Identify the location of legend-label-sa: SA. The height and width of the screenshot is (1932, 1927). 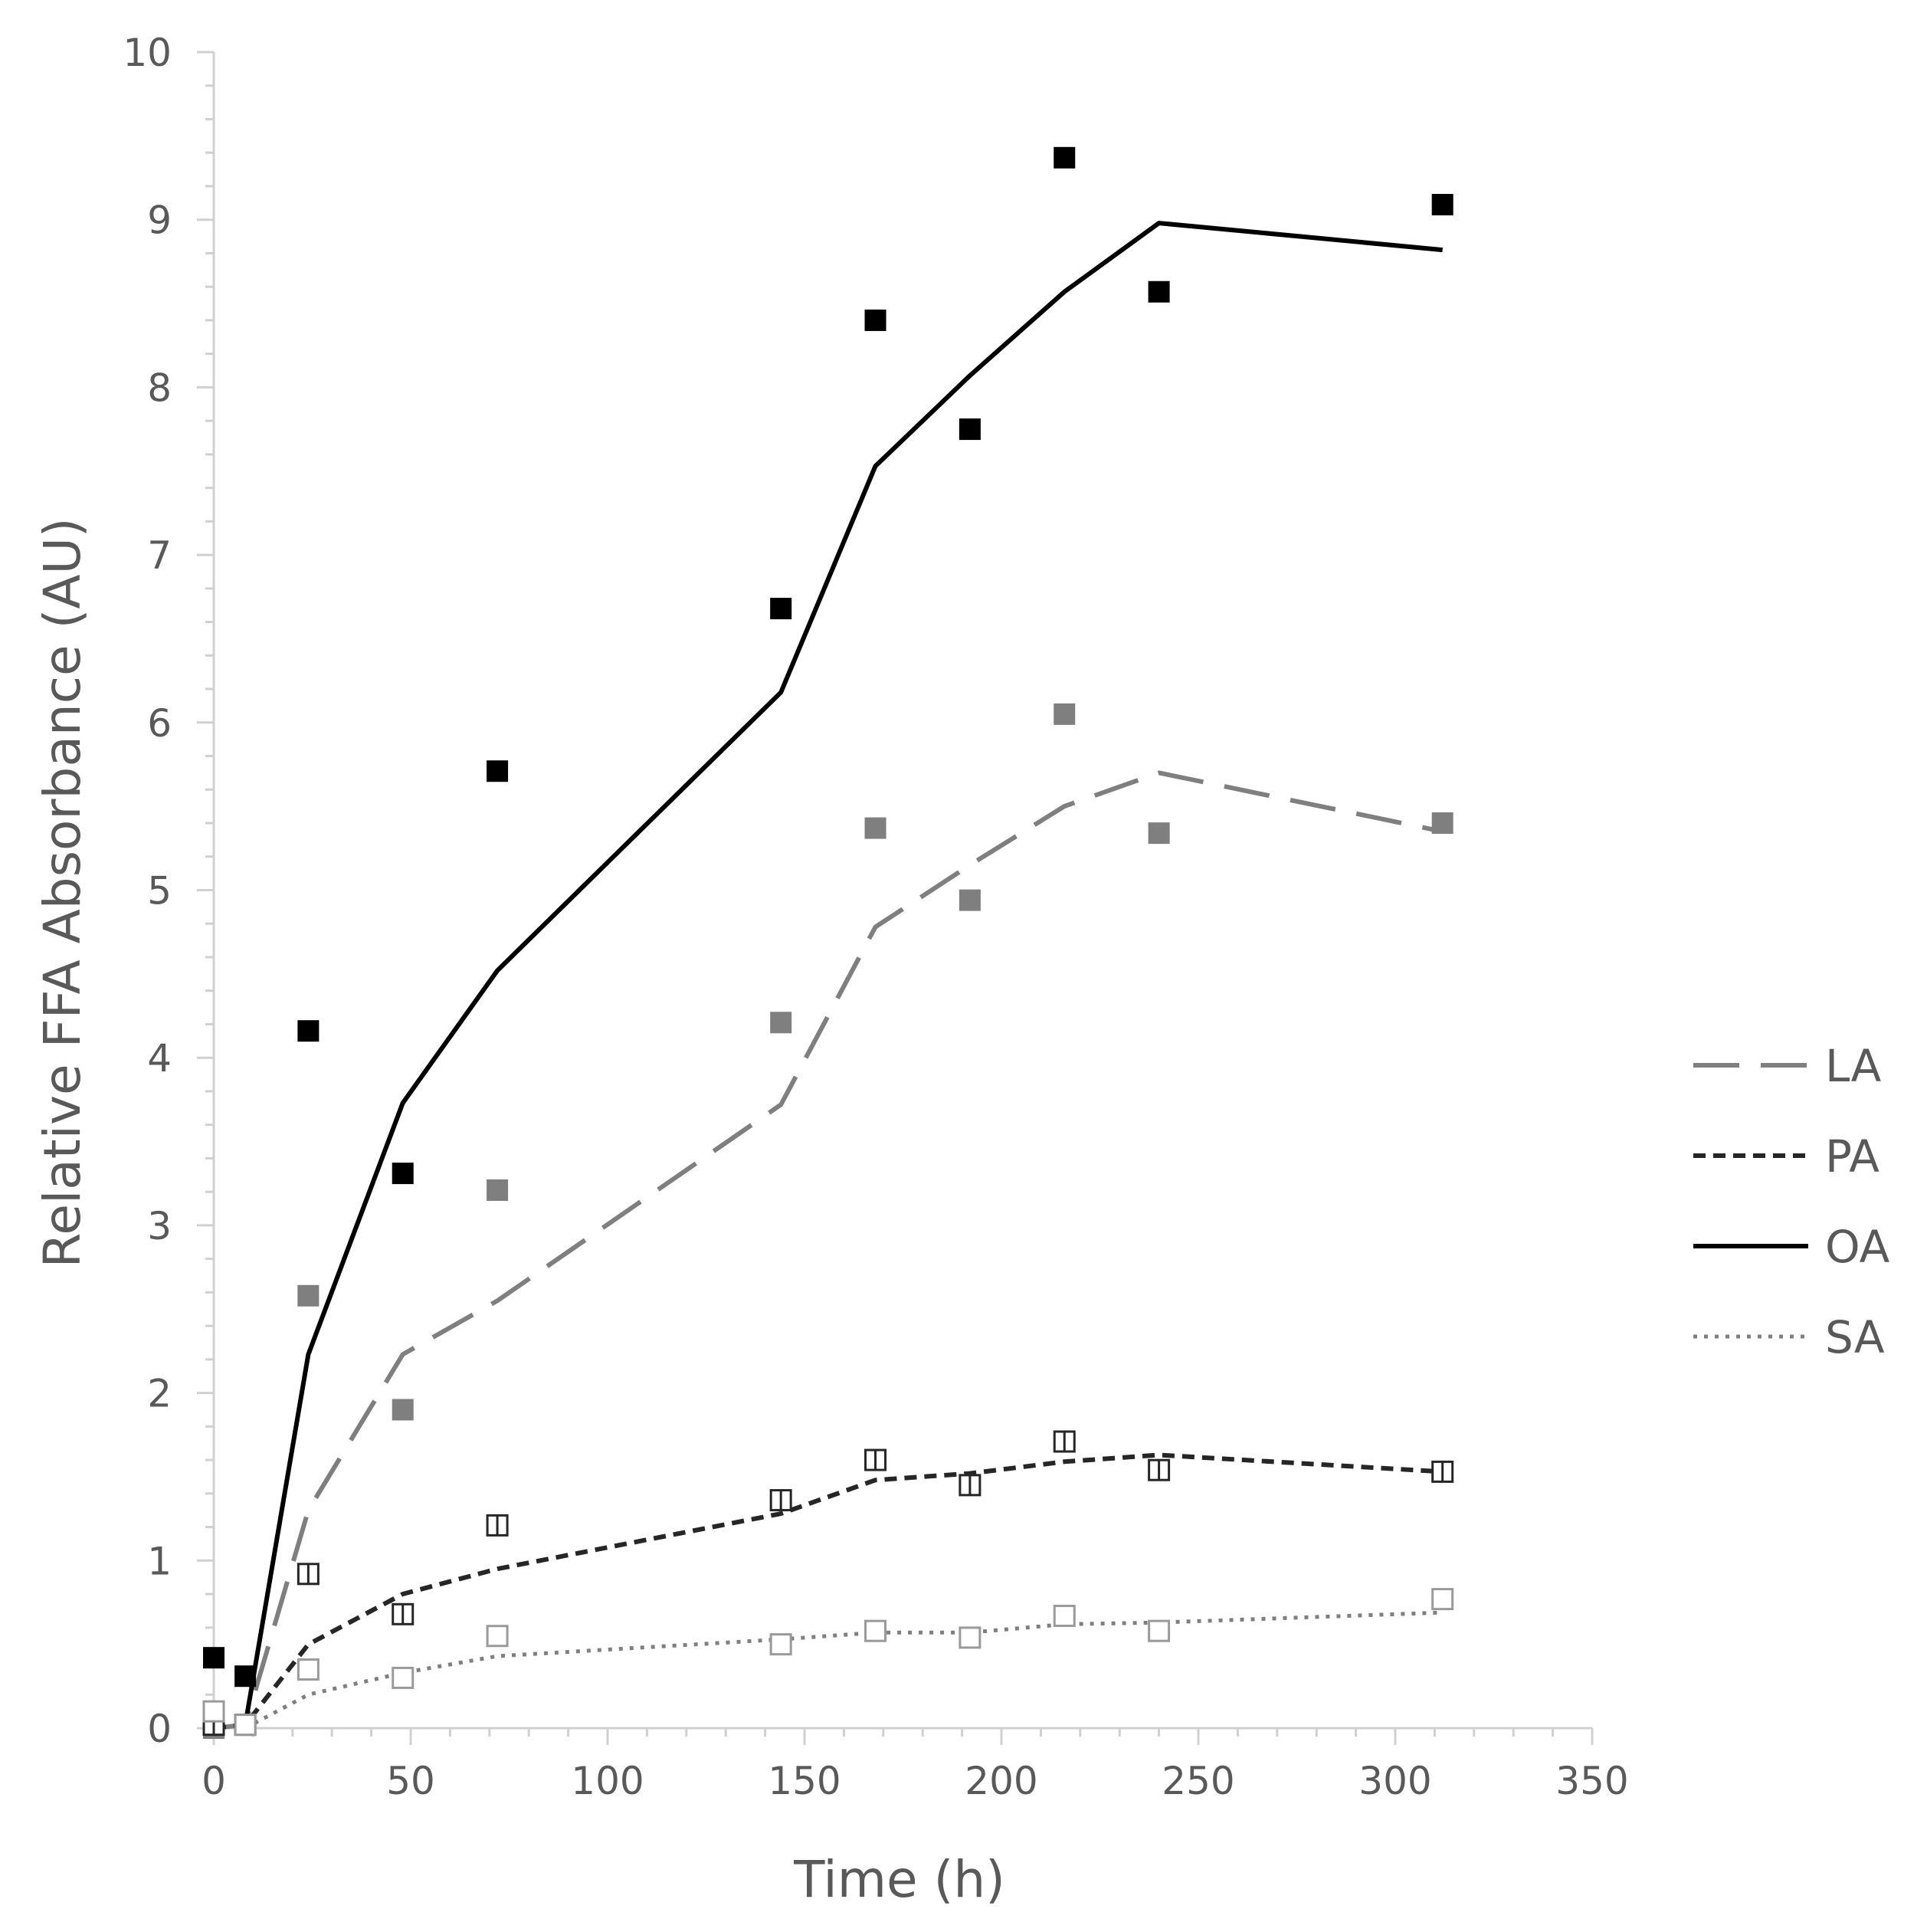
(1855, 1337).